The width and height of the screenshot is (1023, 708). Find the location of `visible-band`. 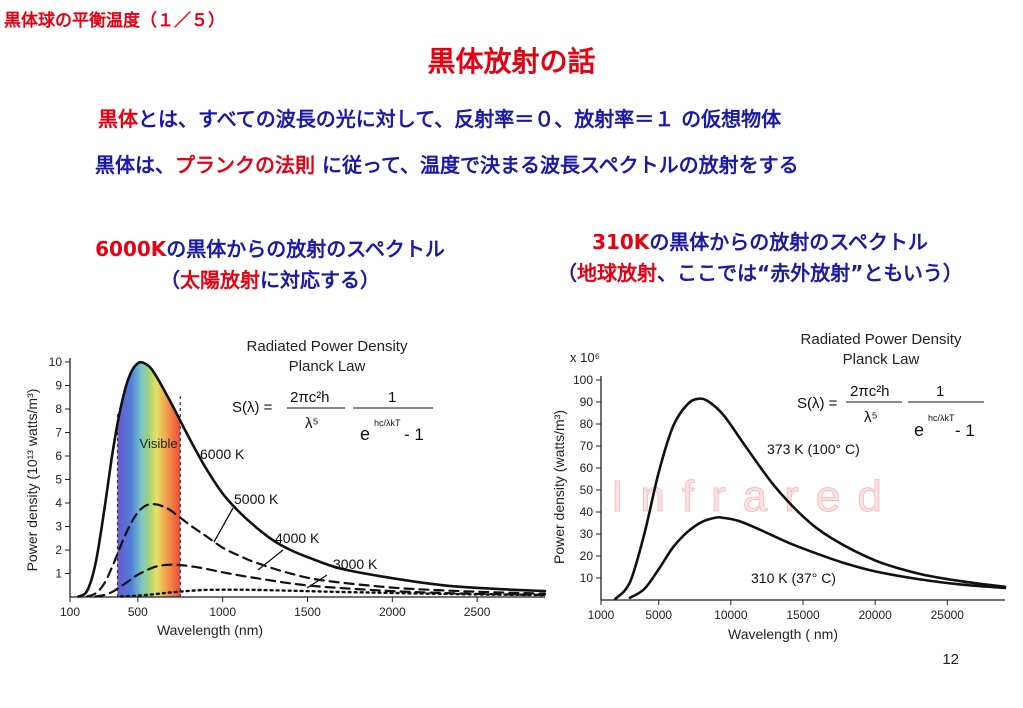

visible-band is located at coordinates (148, 479).